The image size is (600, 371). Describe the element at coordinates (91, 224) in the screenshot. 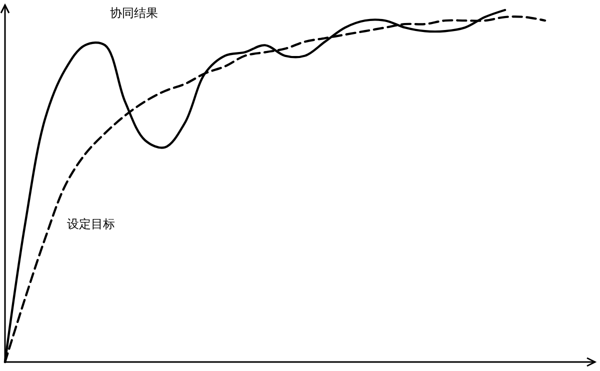

I see `series-label: 设定目标` at that location.